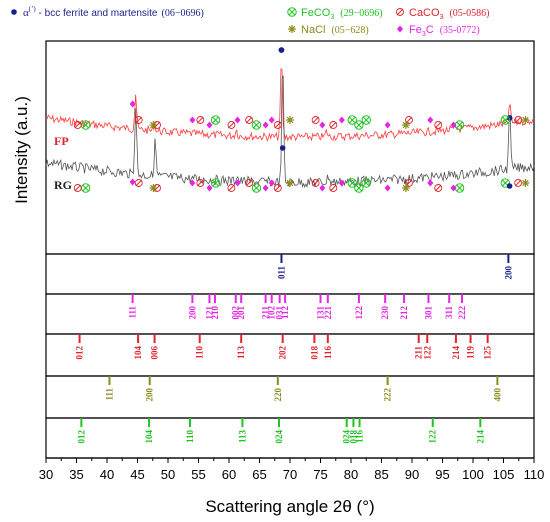  What do you see at coordinates (504, 474) in the screenshot?
I see `x-tick-label: 105` at bounding box center [504, 474].